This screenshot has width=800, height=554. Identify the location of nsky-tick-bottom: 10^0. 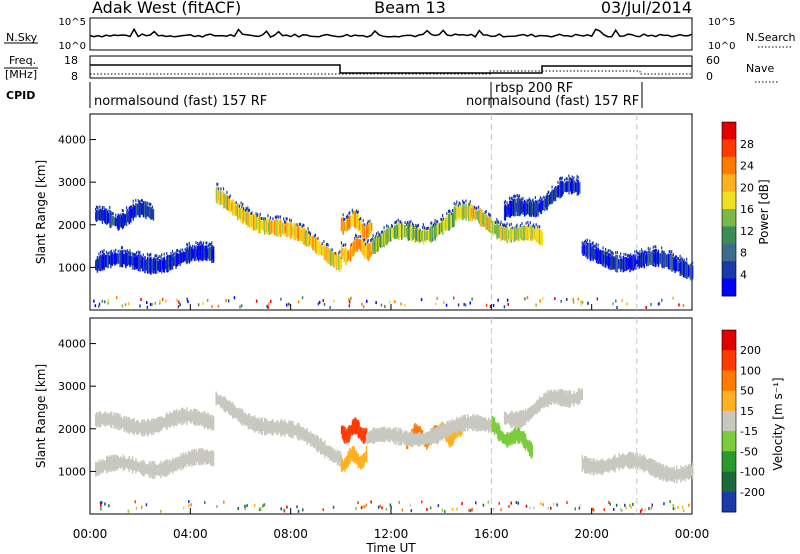
(72, 46).